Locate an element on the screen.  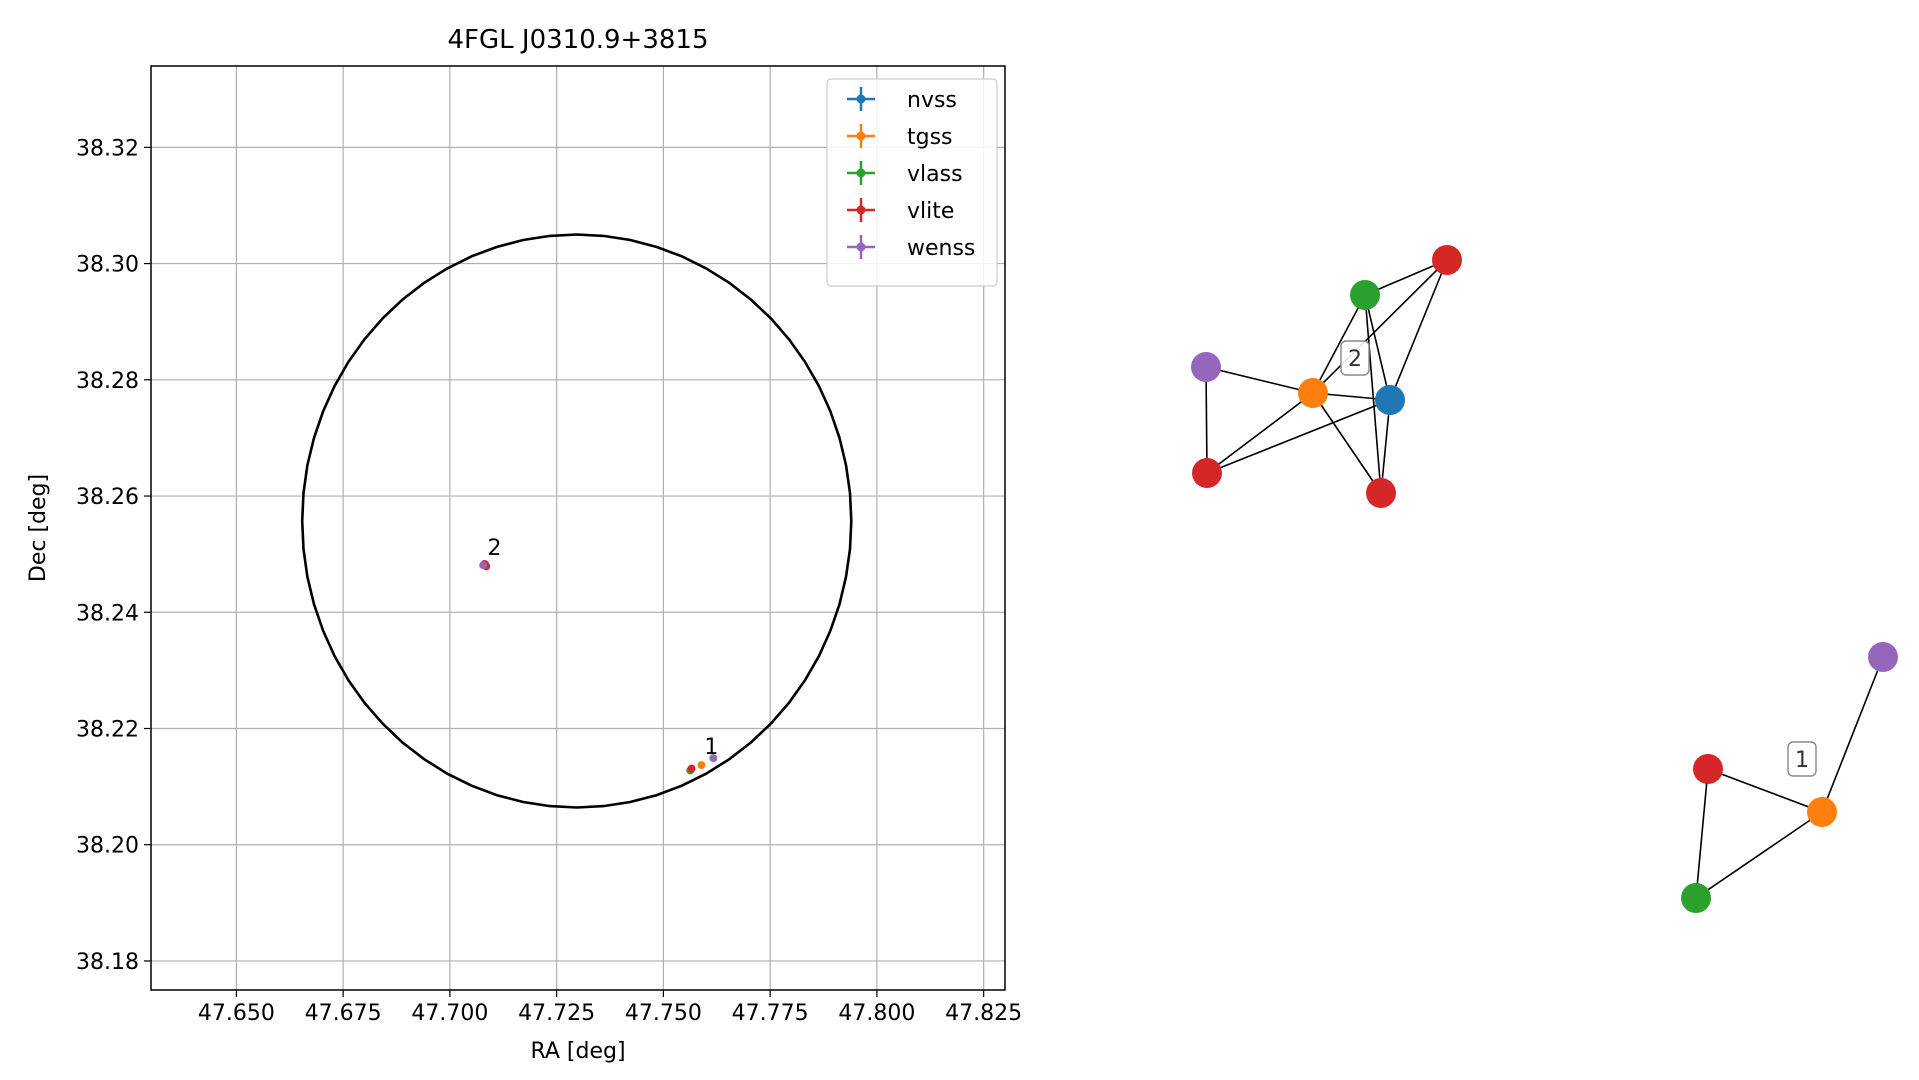
chart-title: 4FGL J0310.9+3815 is located at coordinates (578, 40).